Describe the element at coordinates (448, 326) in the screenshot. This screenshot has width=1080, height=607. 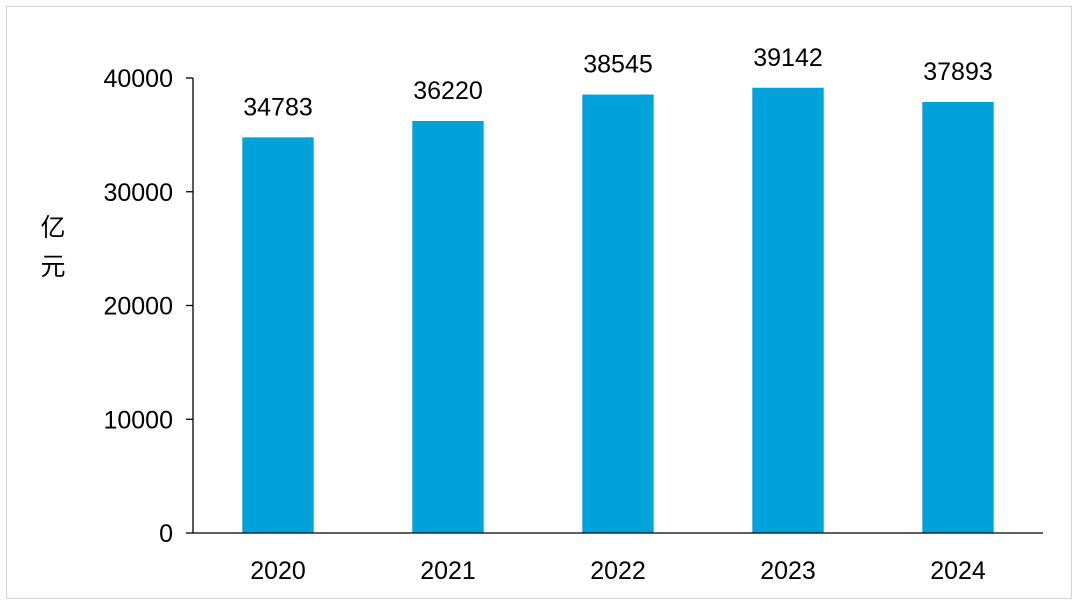
I see `bar-2021` at that location.